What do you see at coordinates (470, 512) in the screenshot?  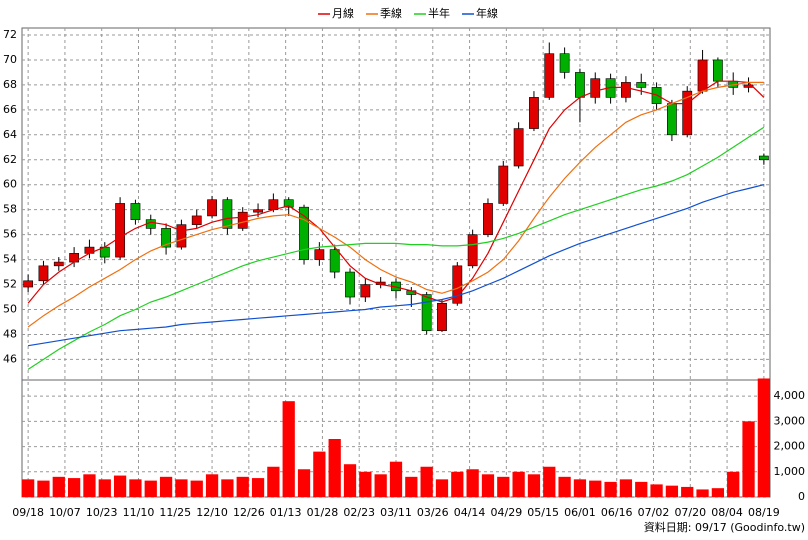 I see `x-tick-label: 04/14` at bounding box center [470, 512].